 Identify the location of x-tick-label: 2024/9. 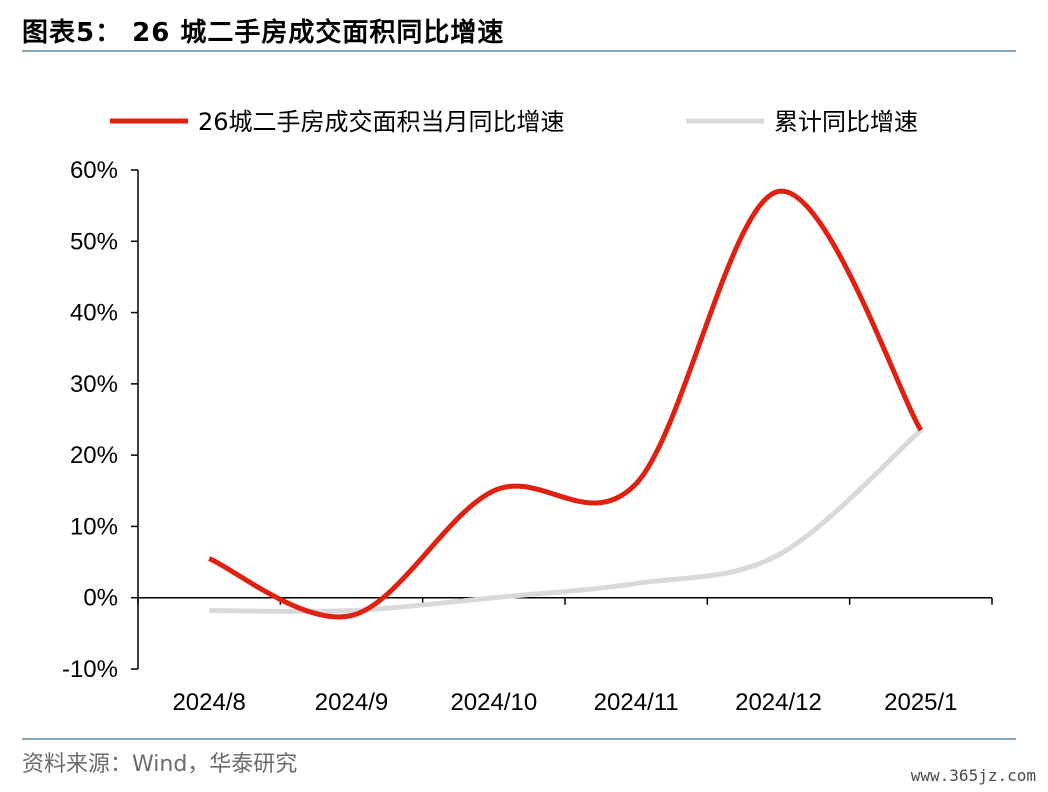
(351, 702).